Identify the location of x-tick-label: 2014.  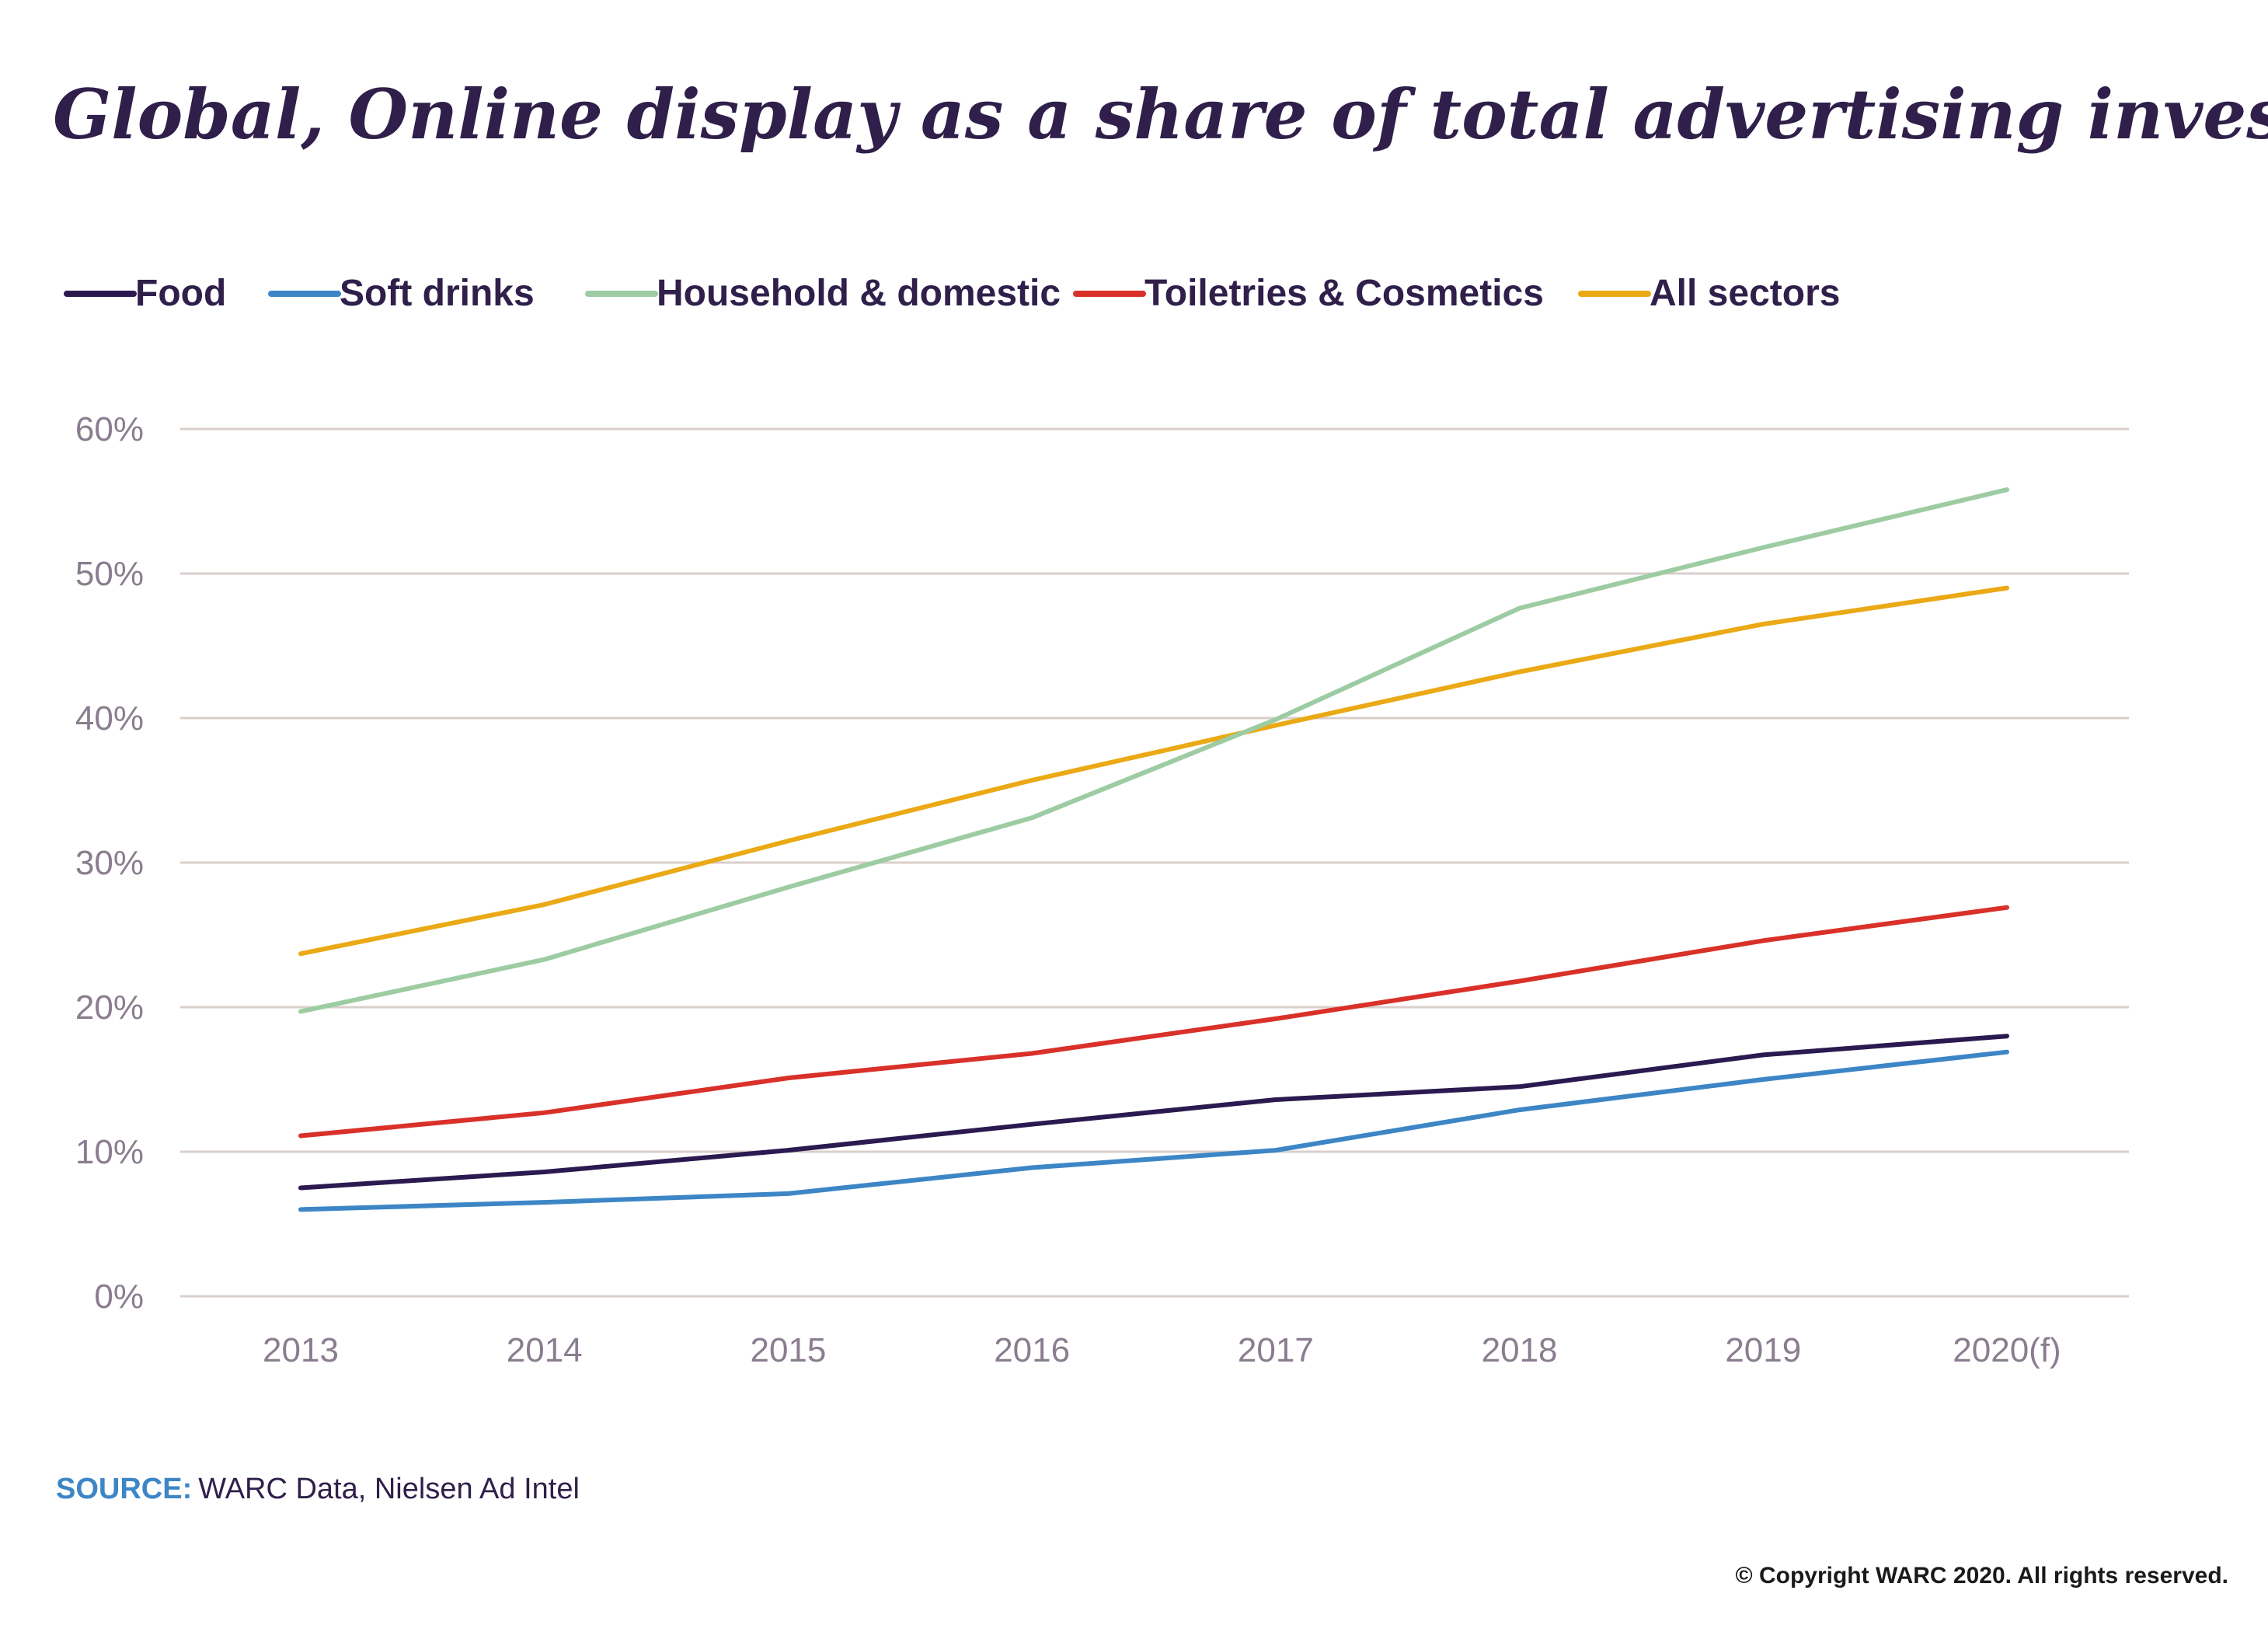
(545, 1350).